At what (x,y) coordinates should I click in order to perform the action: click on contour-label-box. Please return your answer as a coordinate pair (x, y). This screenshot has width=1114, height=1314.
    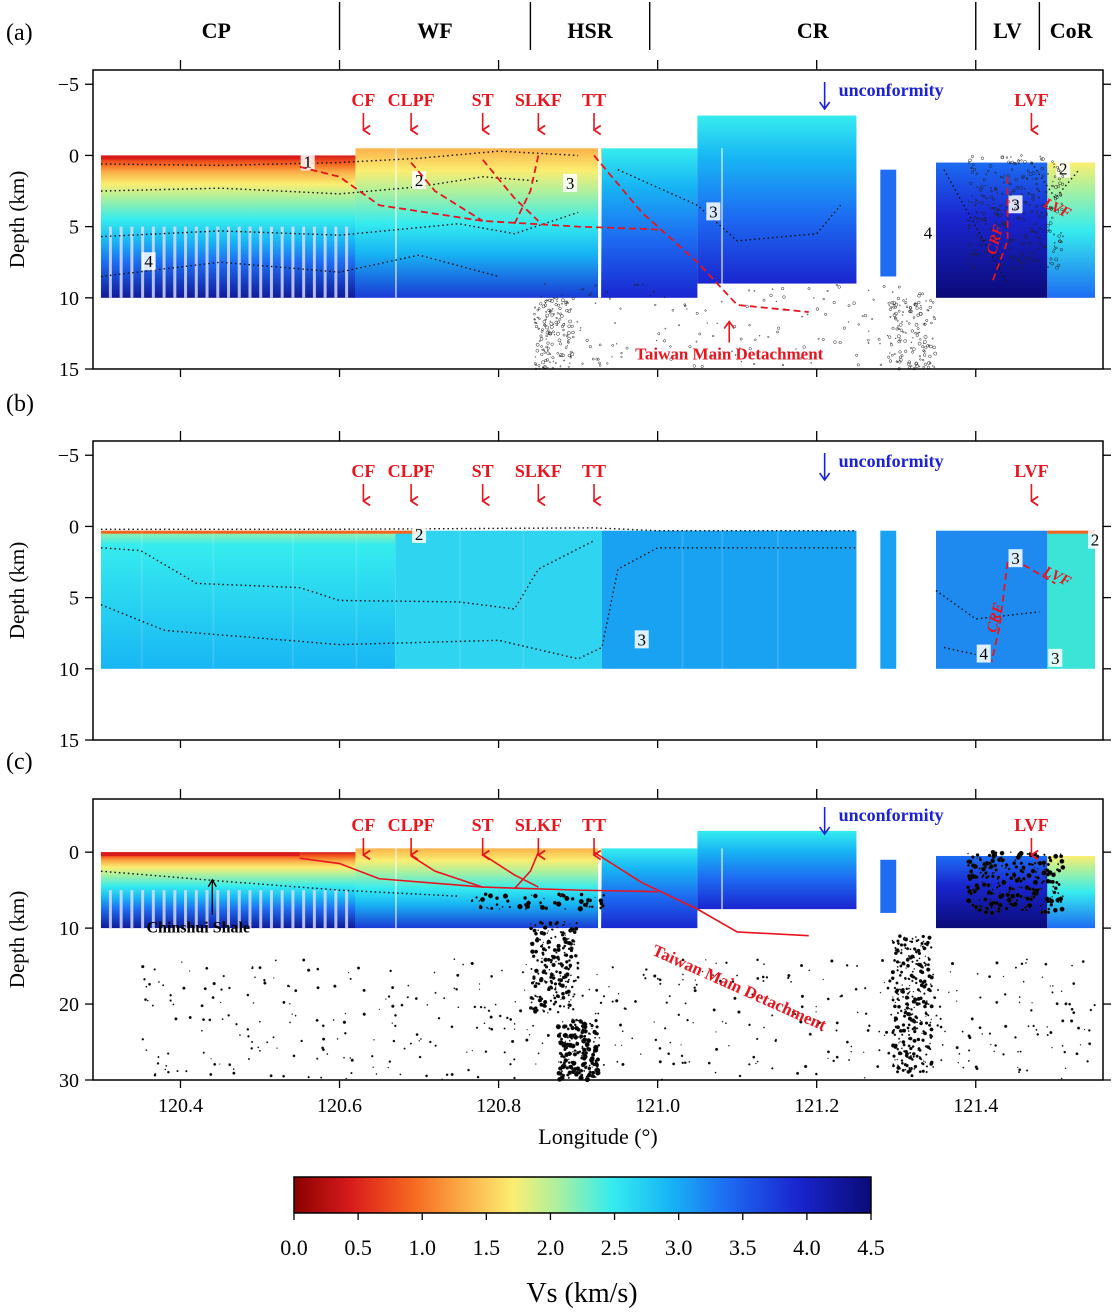
    Looking at the image, I should click on (1015, 204).